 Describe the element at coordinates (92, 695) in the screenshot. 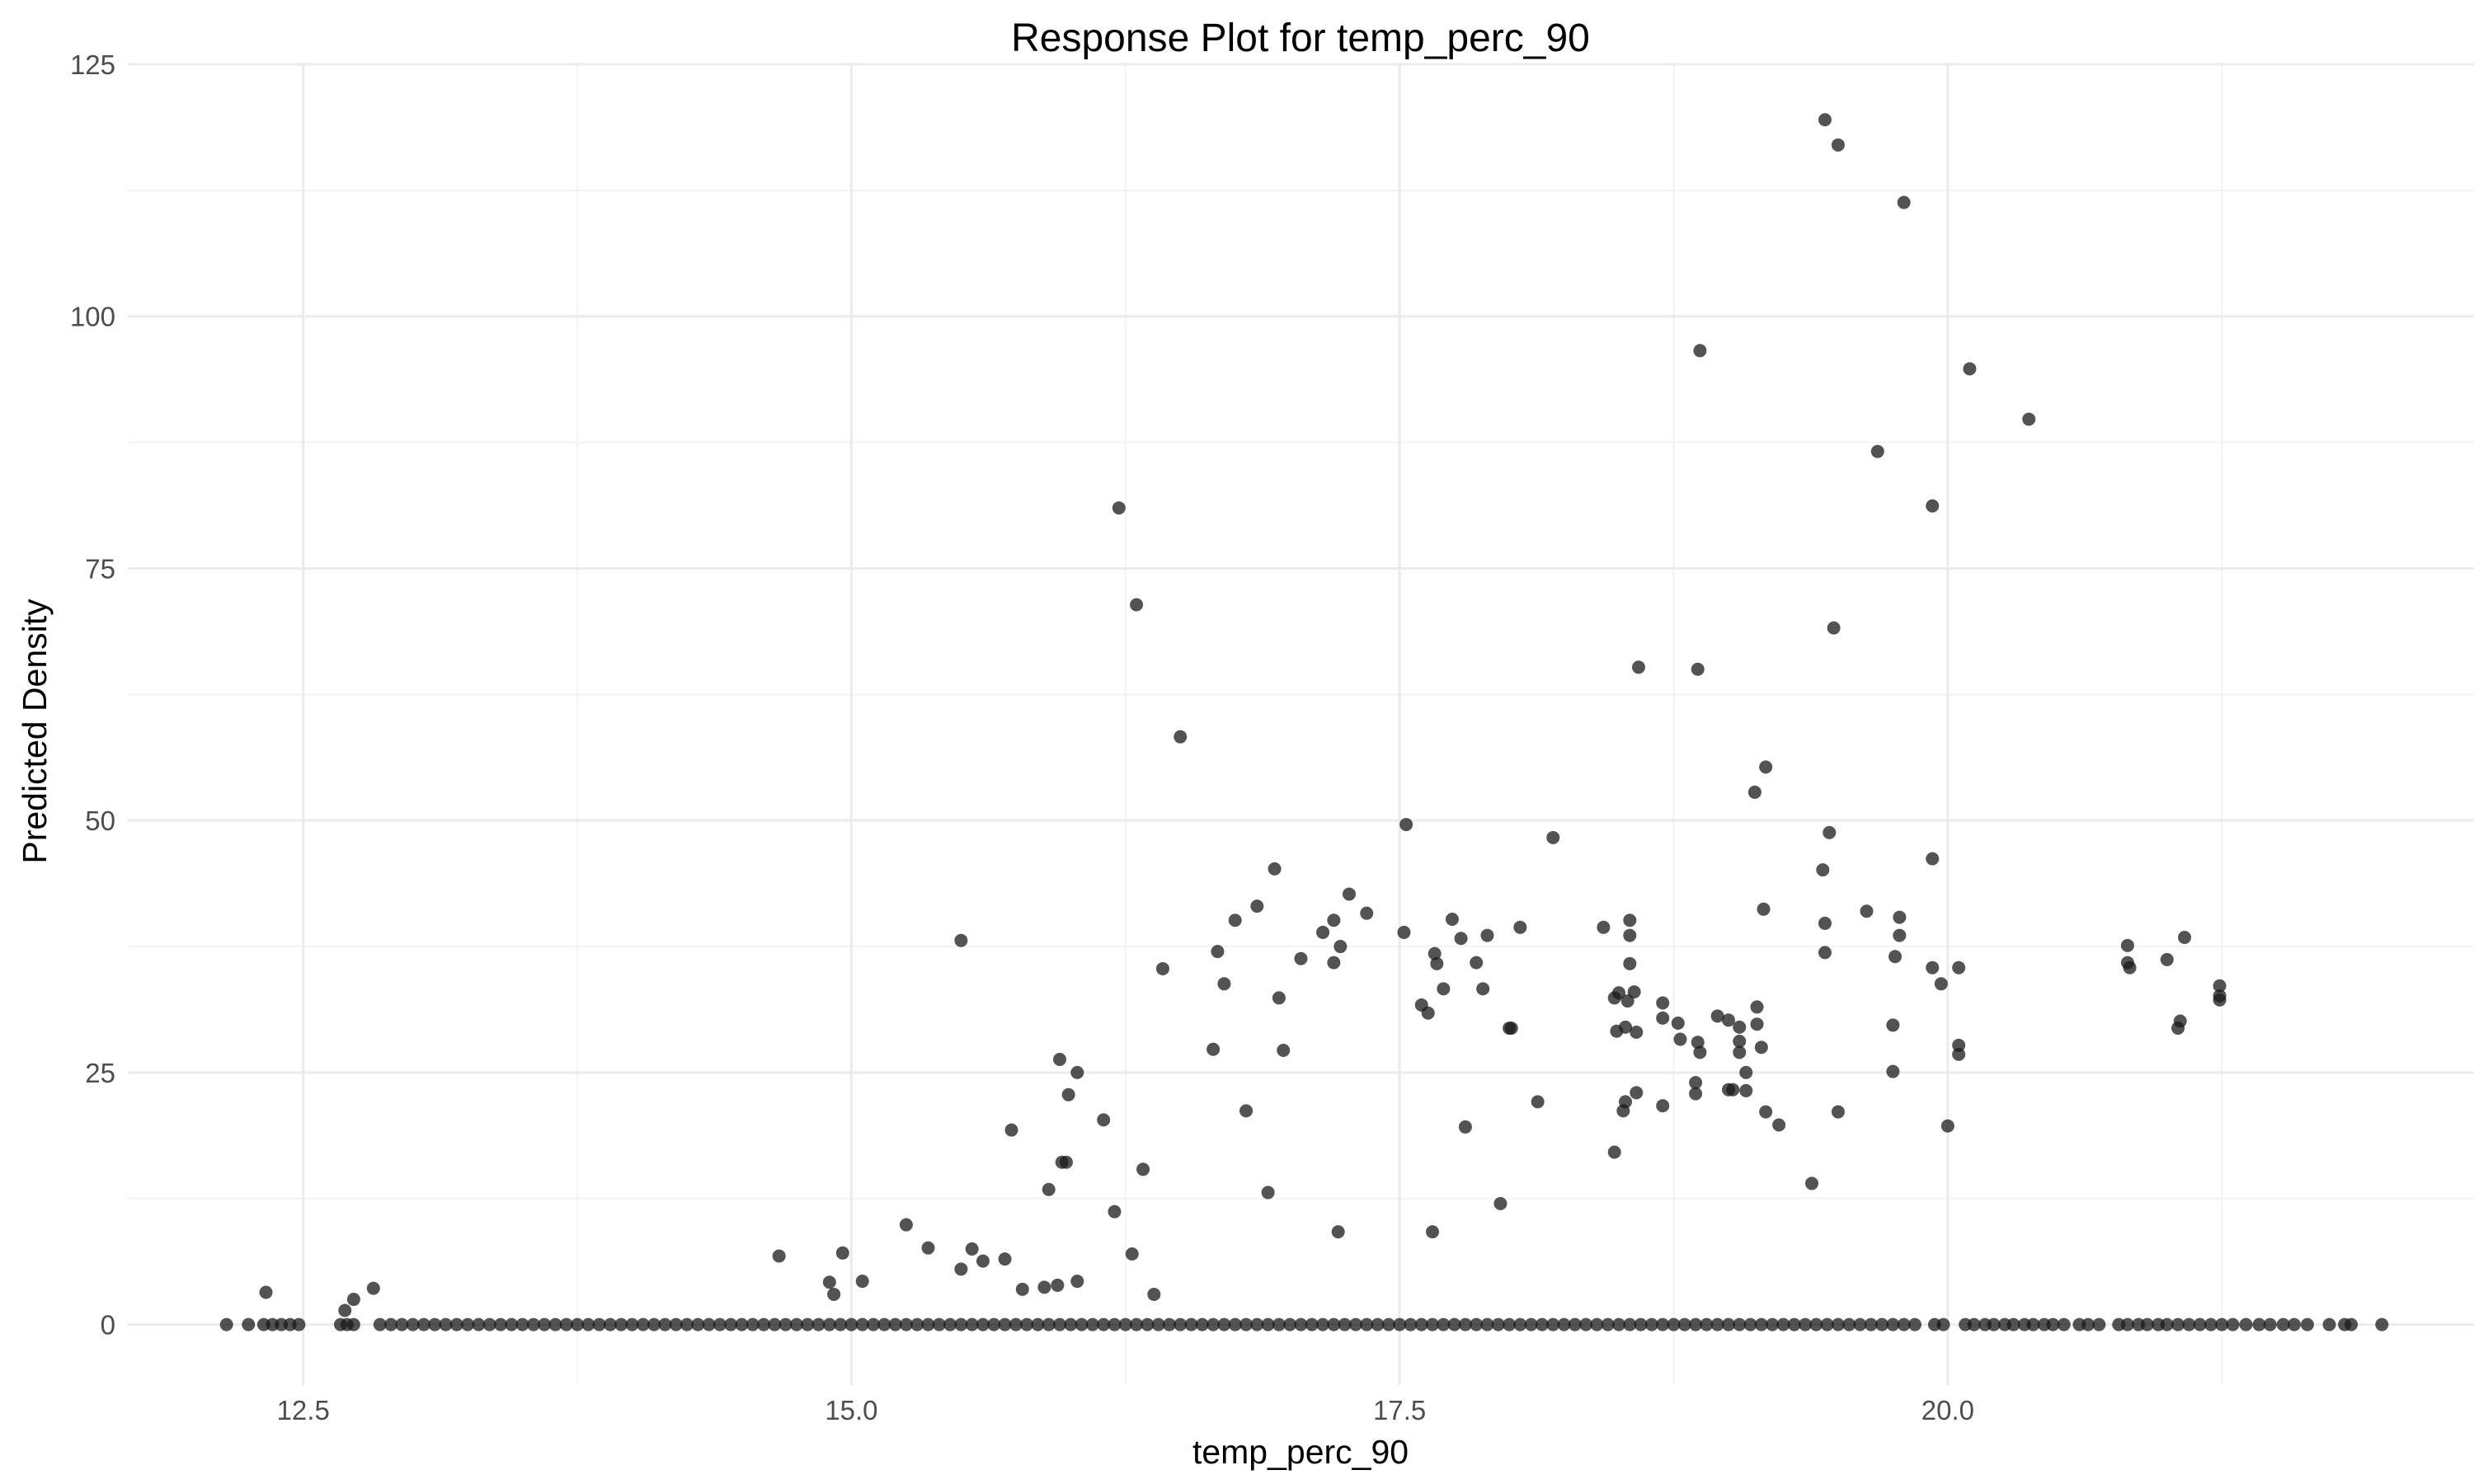

I see `y-axis-ticks: 0 25 50 75 100 125` at that location.